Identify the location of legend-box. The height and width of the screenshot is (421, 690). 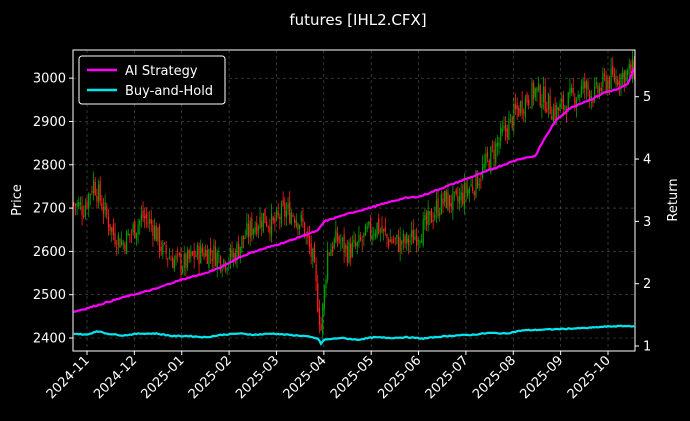
(152, 80).